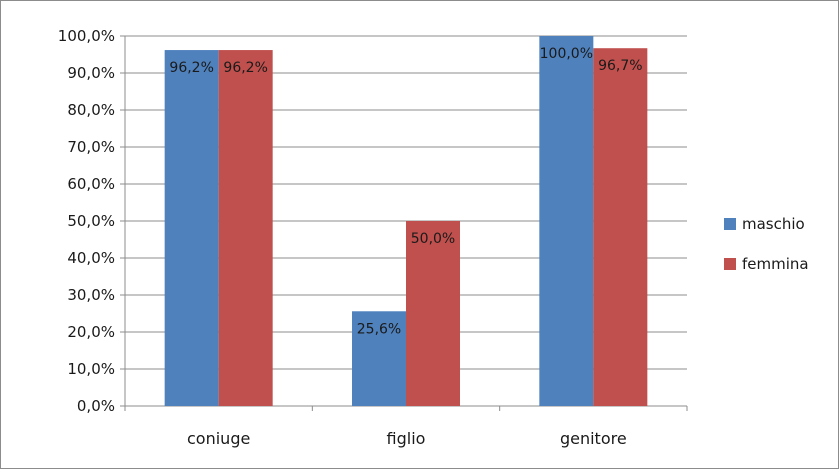 This screenshot has height=469, width=839. I want to click on y-tick-label: 50,0%, so click(91, 221).